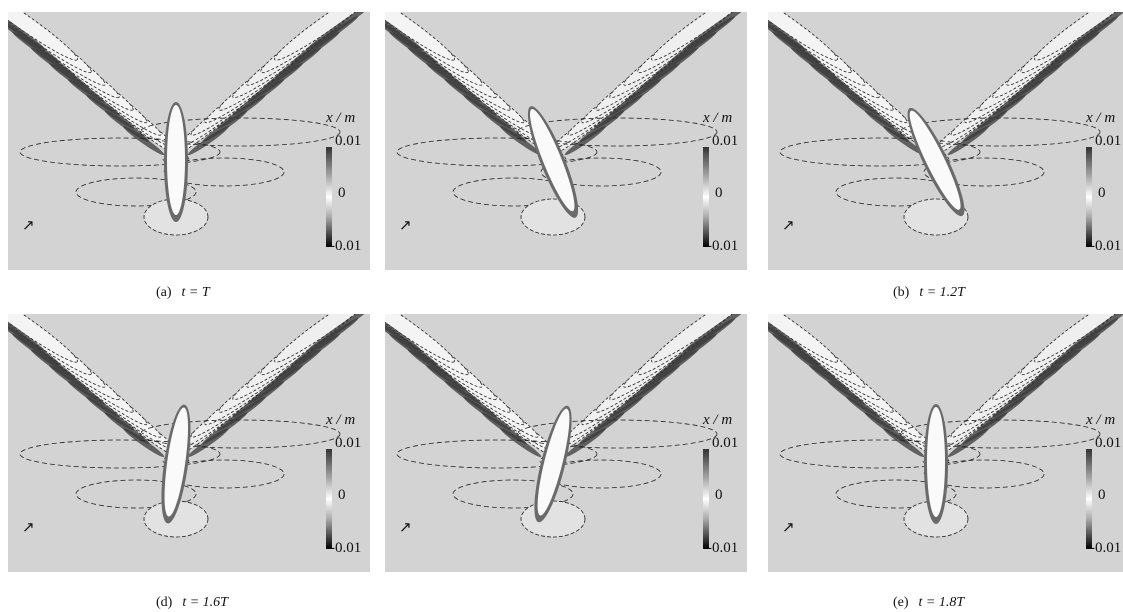 The height and width of the screenshot is (612, 1123). I want to click on panel-time: t = 1.2T, so click(942, 292).